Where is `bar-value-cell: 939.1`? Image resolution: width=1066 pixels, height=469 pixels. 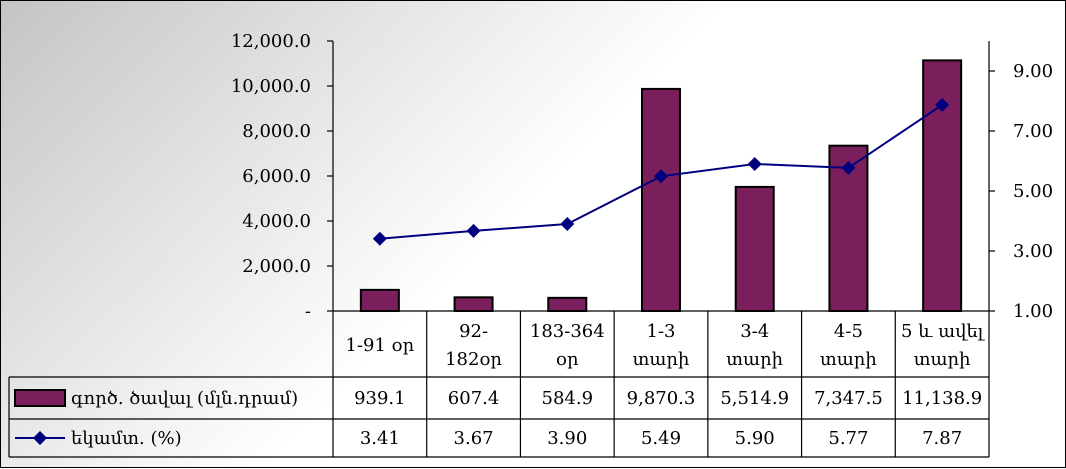
bar-value-cell: 939.1 is located at coordinates (380, 398).